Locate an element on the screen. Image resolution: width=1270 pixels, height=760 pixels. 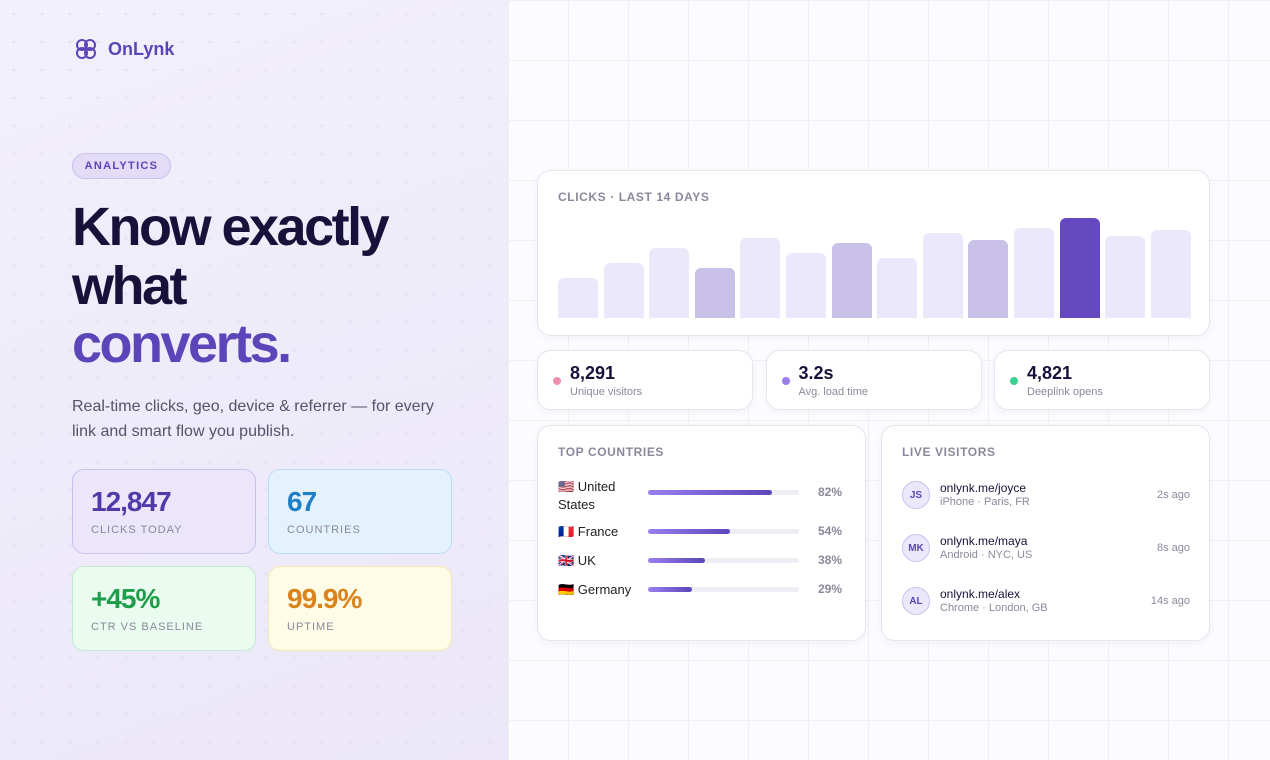
stat-label: CLICKS TODAY is located at coordinates (137, 530).